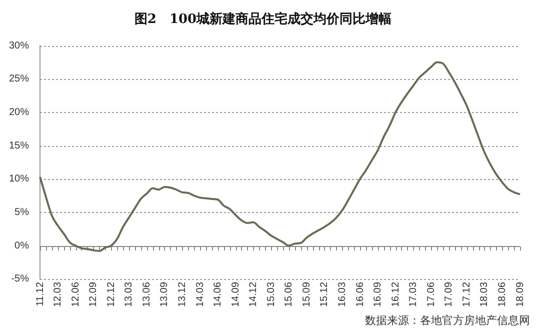 This screenshot has width=550, height=334. Describe the element at coordinates (76, 295) in the screenshot. I see `x-tick-label: 12.06` at that location.